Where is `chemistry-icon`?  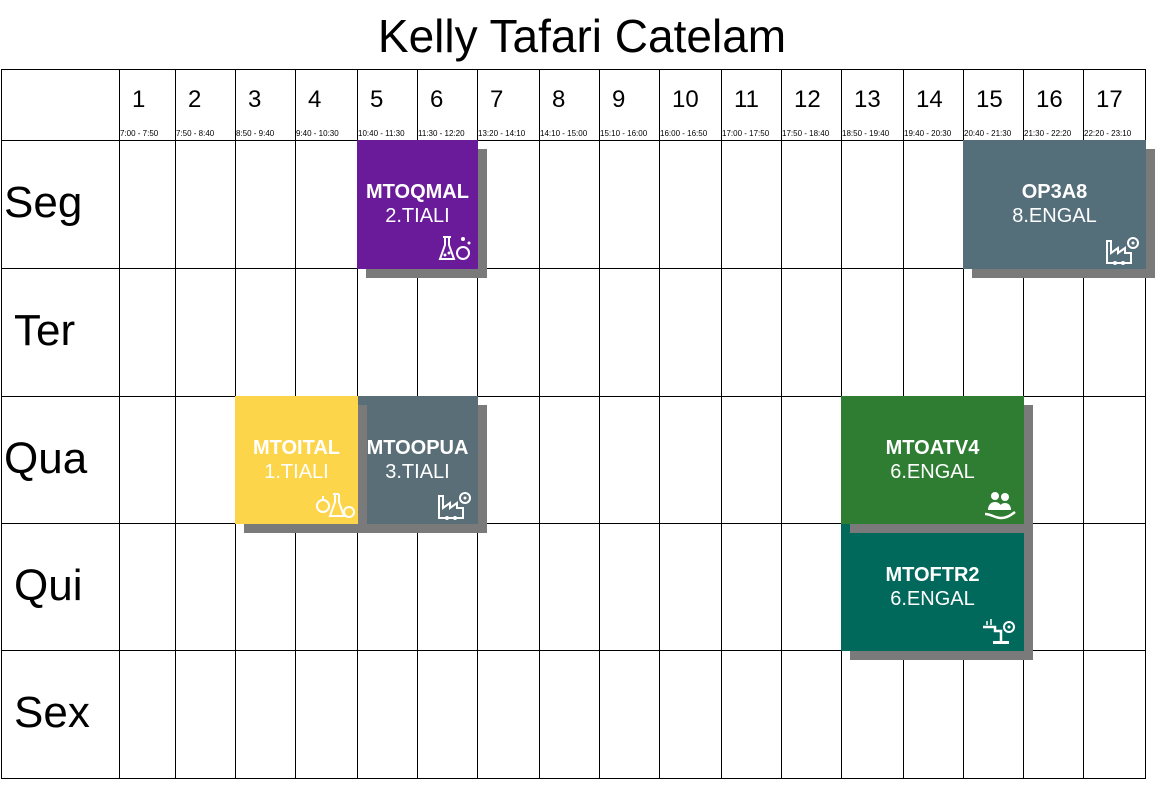
chemistry-icon is located at coordinates (455, 250).